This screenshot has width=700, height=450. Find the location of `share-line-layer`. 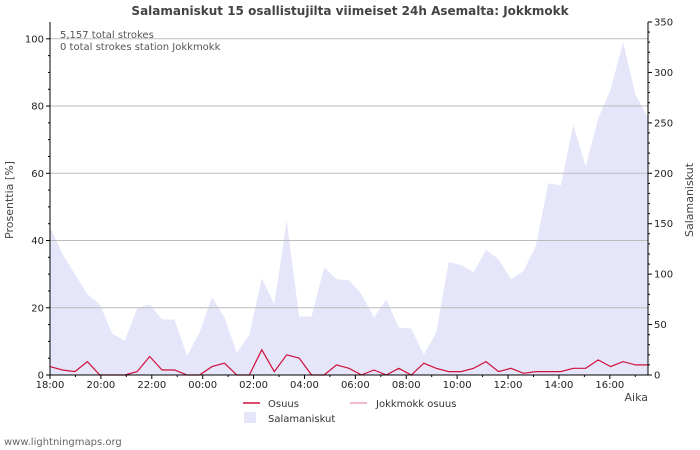

share-line-layer is located at coordinates (348, 362).